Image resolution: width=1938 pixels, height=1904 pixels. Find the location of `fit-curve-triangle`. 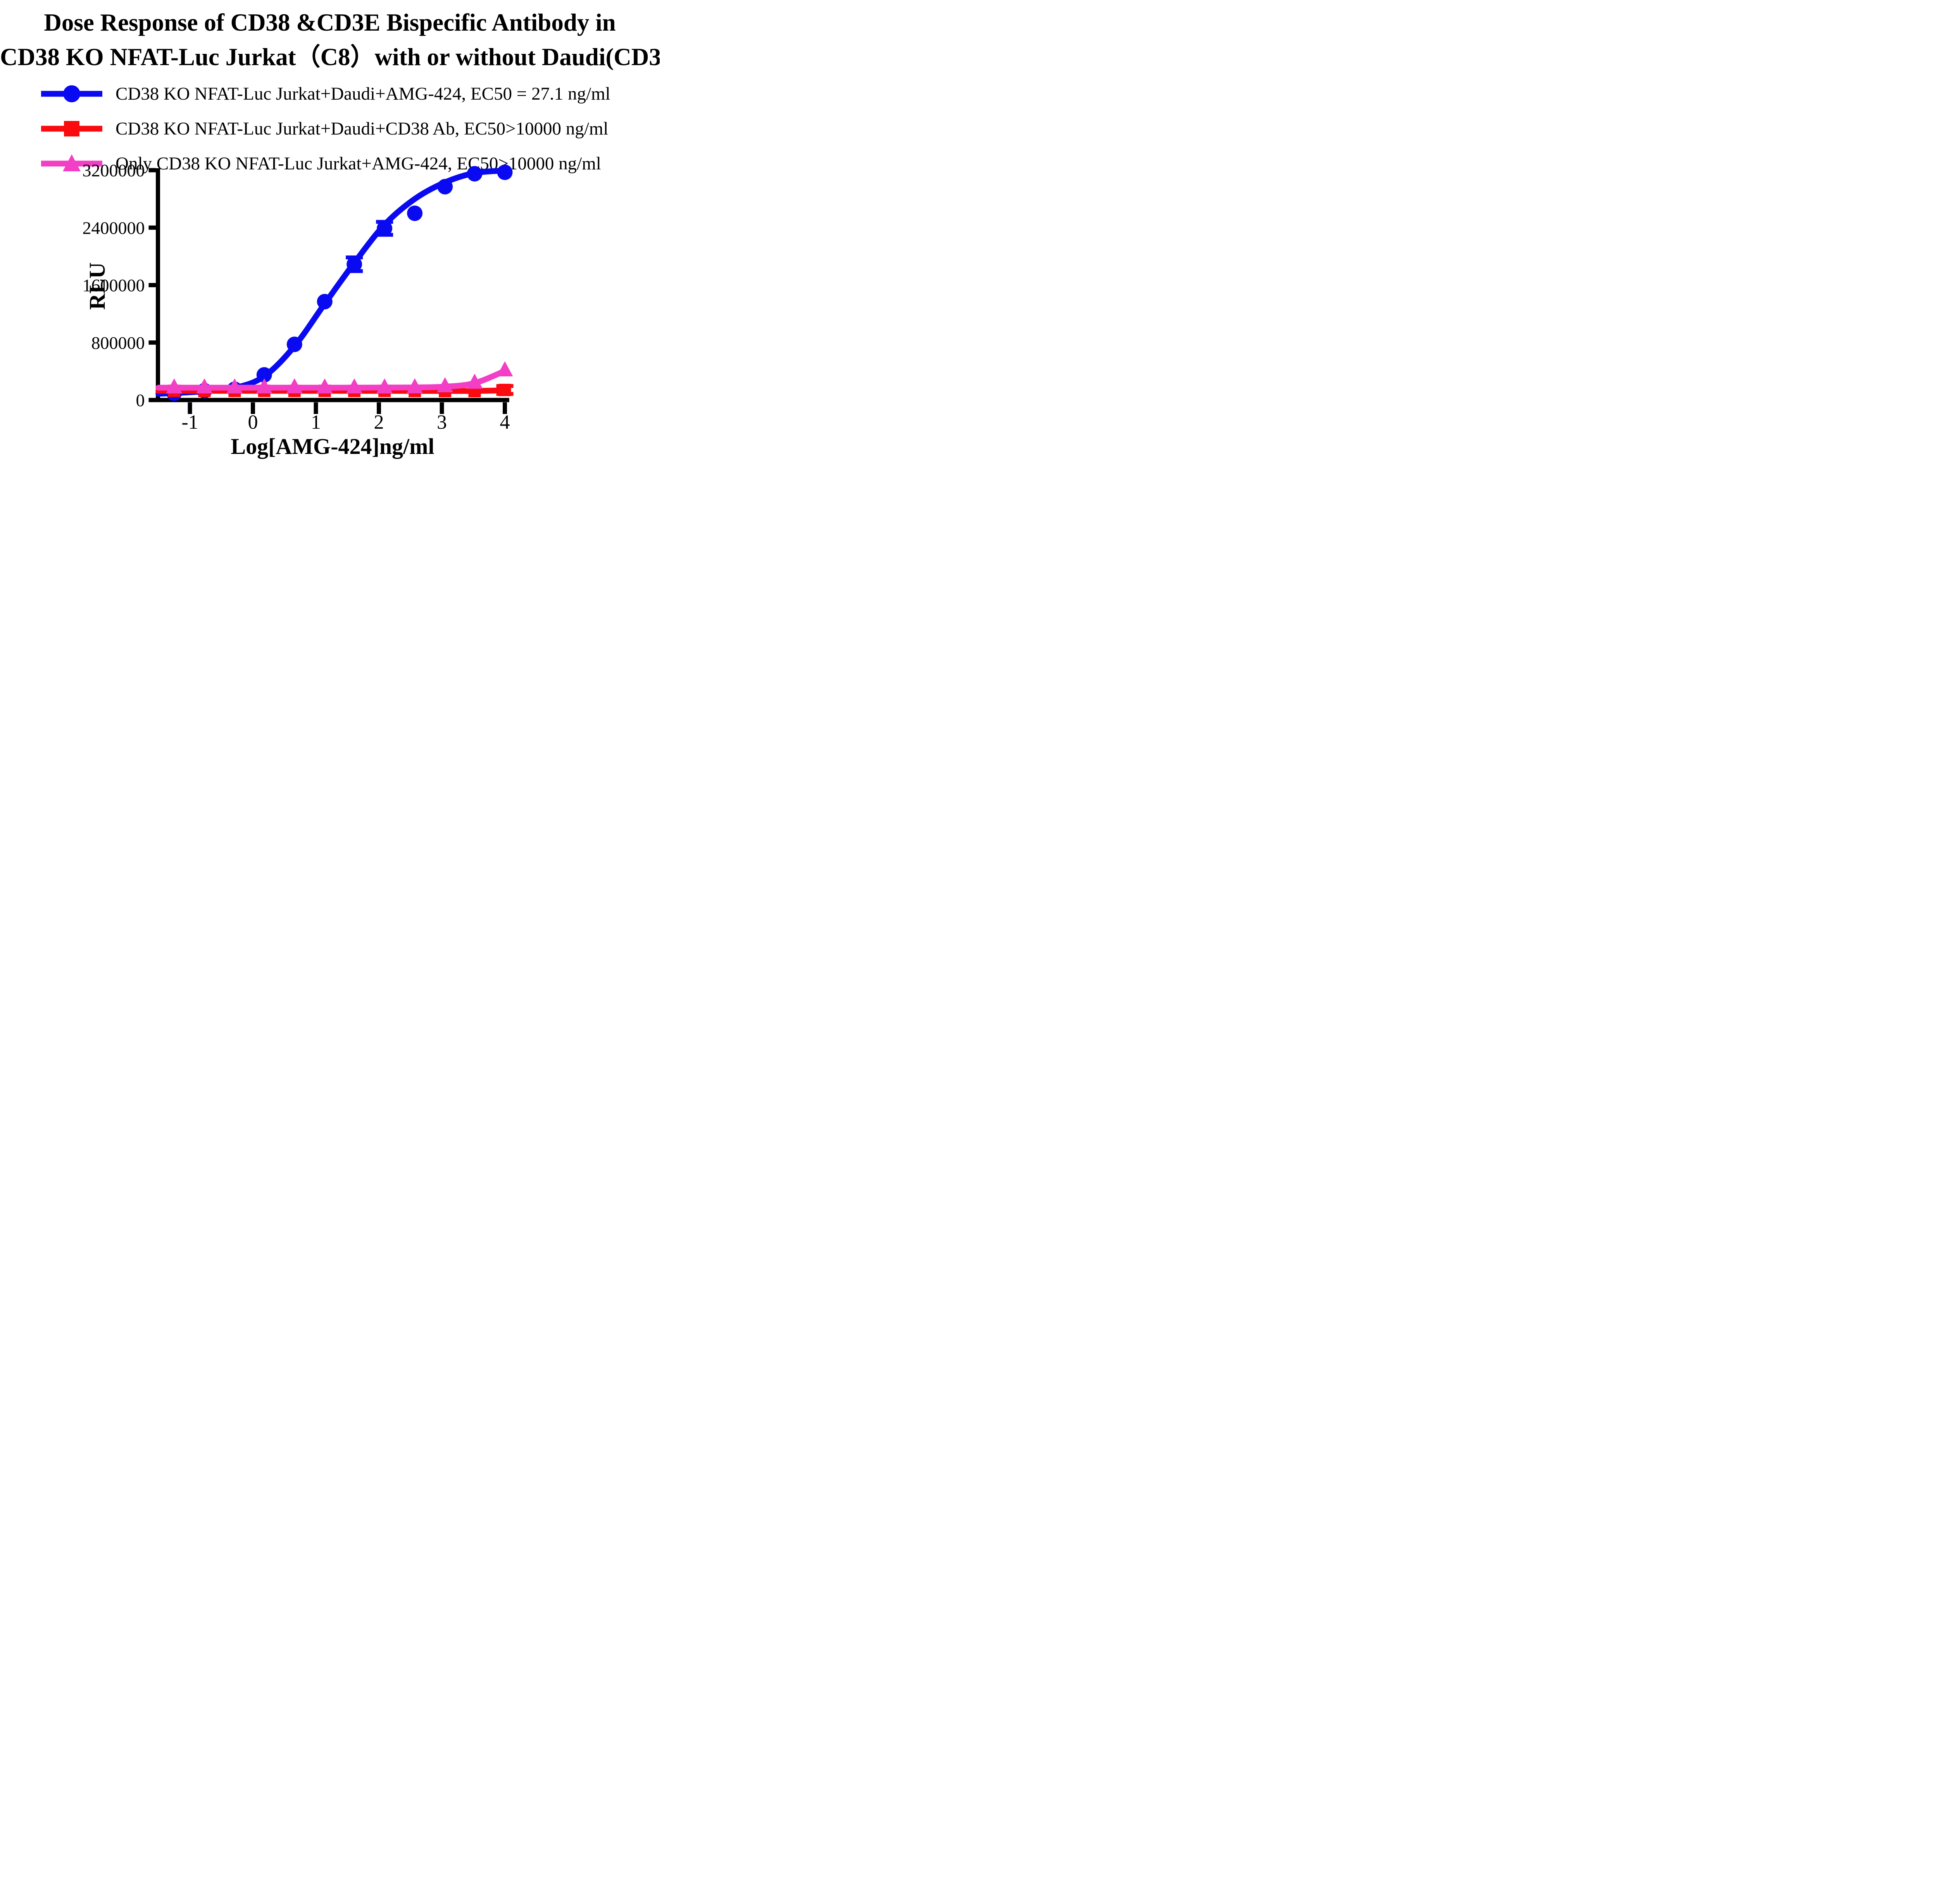

fit-curve-triangle is located at coordinates (331, 379).